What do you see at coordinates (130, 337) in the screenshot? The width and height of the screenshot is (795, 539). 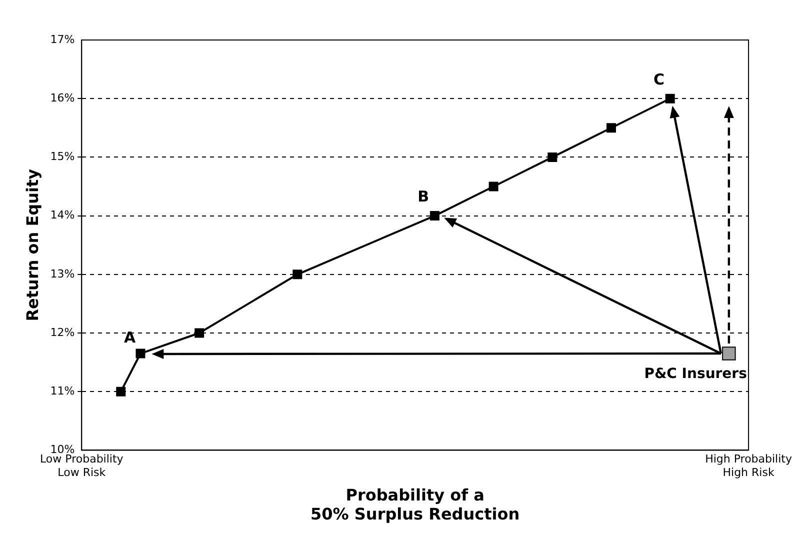 I see `annotation: A` at bounding box center [130, 337].